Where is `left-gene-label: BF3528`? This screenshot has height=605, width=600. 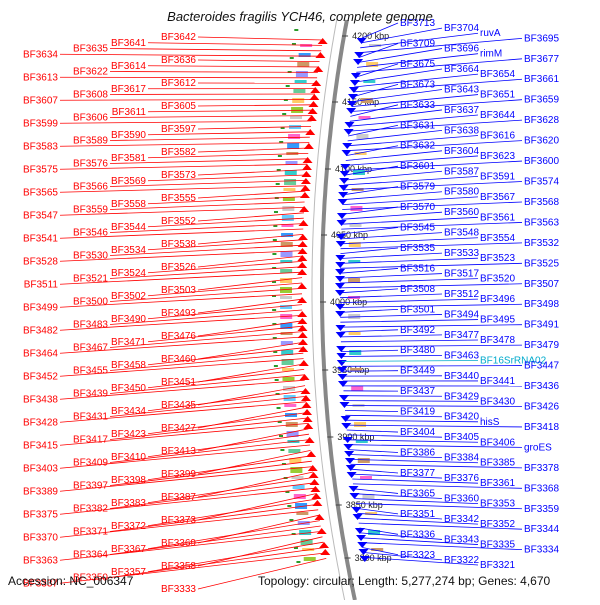
left-gene-label: BF3528 is located at coordinates (40, 261).